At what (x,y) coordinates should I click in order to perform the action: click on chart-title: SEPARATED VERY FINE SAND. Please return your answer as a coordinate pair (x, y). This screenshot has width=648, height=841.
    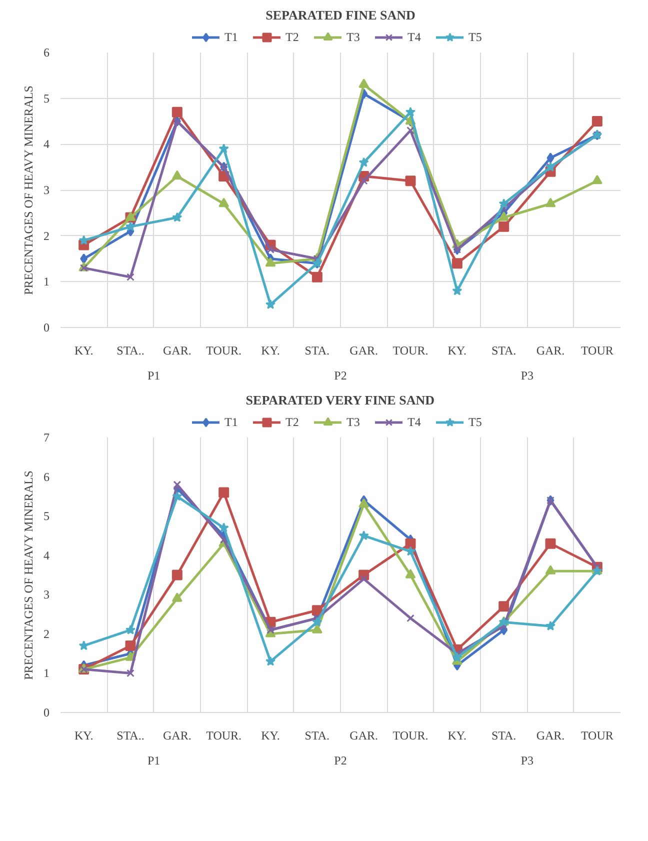
    Looking at the image, I should click on (340, 400).